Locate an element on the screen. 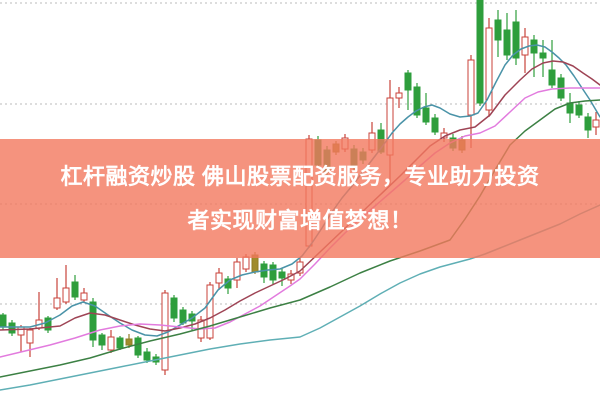  banner-line-1: 杠杆融资炒股 佛山股票配资服务，专业助力投资 is located at coordinates (300, 176).